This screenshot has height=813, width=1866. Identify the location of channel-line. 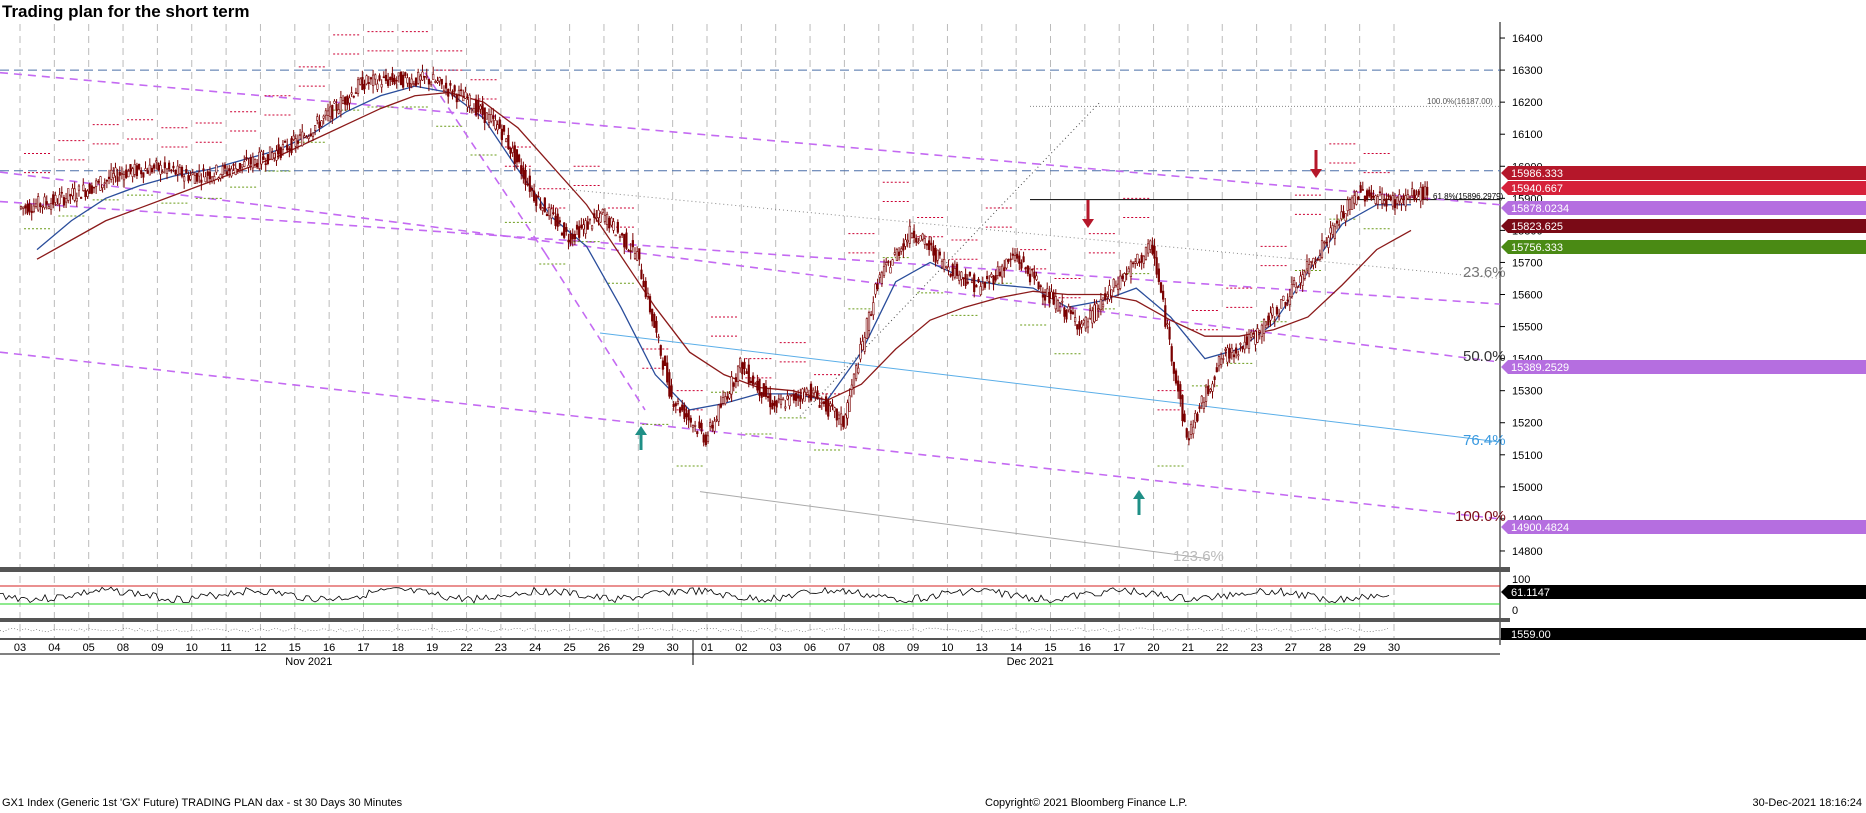
(750, 252).